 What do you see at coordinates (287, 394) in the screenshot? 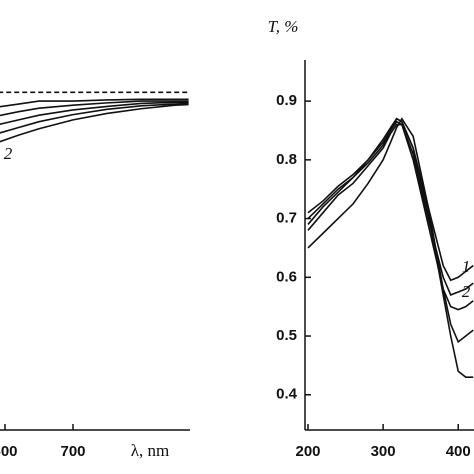
I see `y-tick-label: 0.4` at bounding box center [287, 394].